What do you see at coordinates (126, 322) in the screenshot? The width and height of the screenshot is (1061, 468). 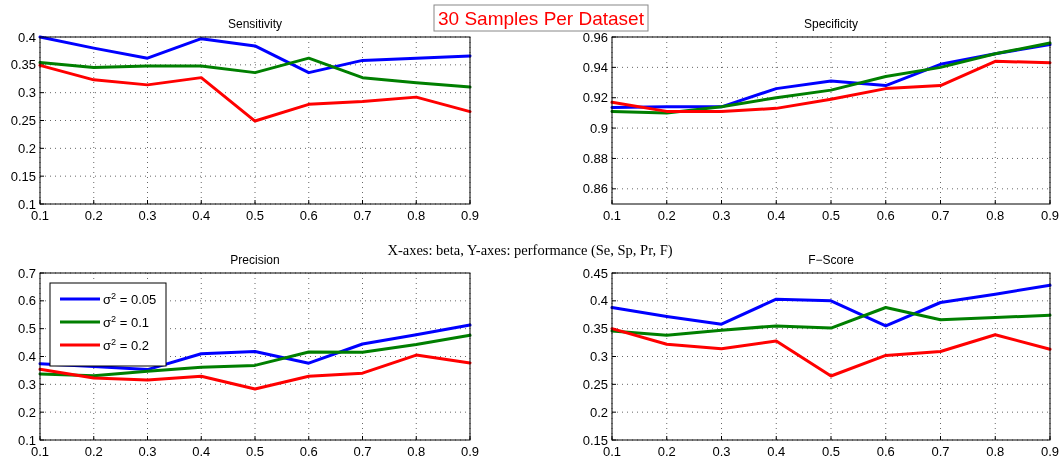 I see `legend-label: σ$^{2}$ = 0.1` at bounding box center [126, 322].